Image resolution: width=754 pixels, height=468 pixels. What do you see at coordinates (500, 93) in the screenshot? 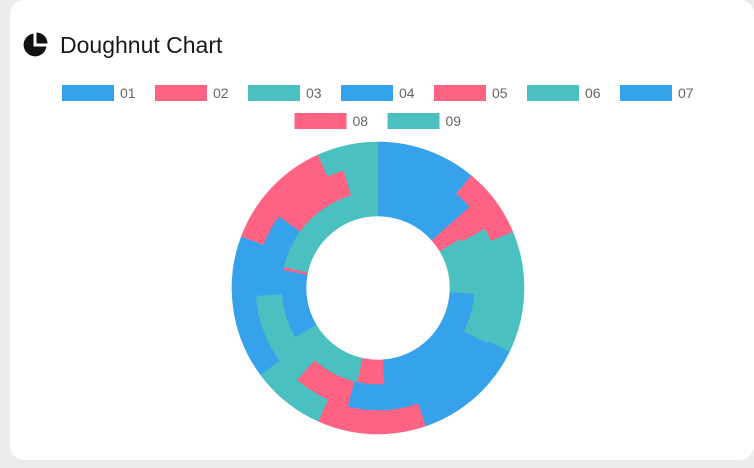
I see `legend-label-05: 05` at bounding box center [500, 93].